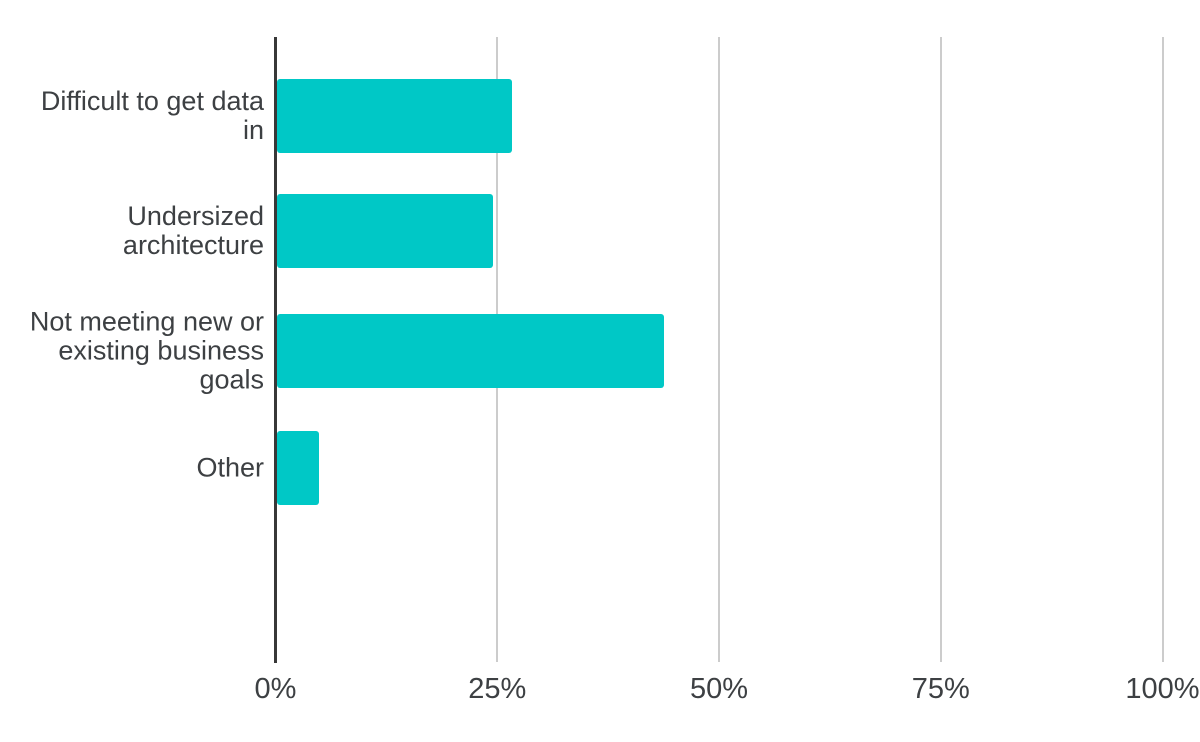  What do you see at coordinates (193, 230) in the screenshot?
I see `category-label-undersized-architecture: Undersized architecture` at bounding box center [193, 230].